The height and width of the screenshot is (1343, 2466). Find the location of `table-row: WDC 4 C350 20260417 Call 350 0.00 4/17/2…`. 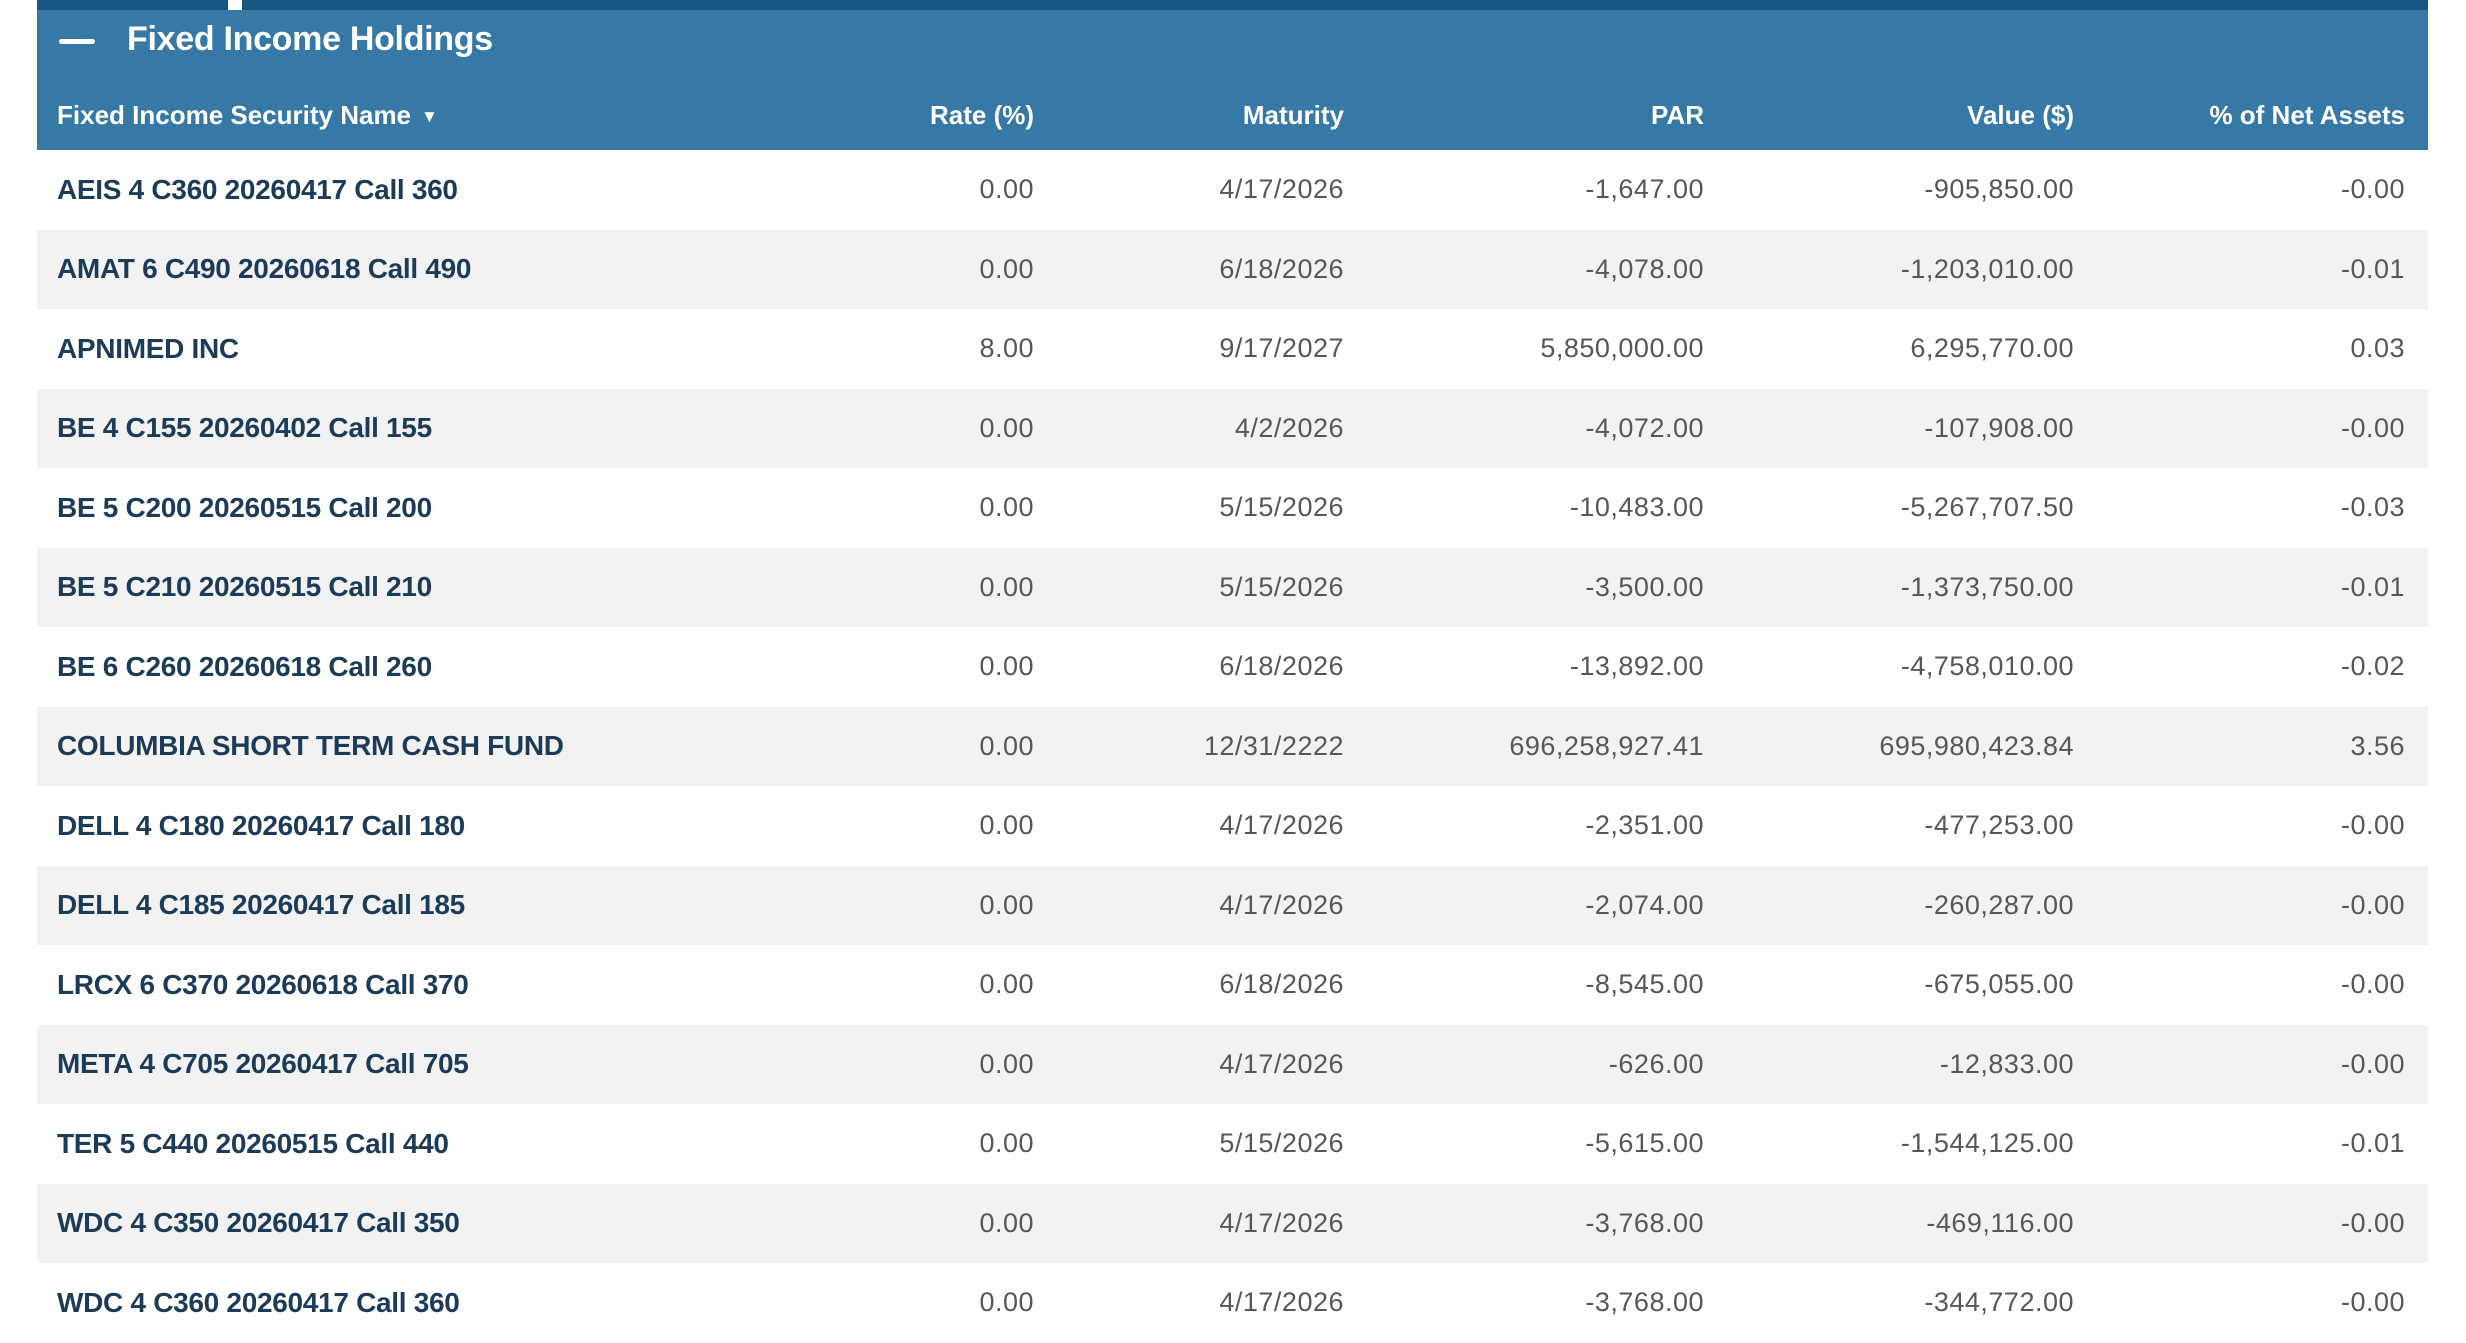

table-row: WDC 4 C350 20260417 Call 350 0.00 4/17/2… is located at coordinates (1232, 1223).